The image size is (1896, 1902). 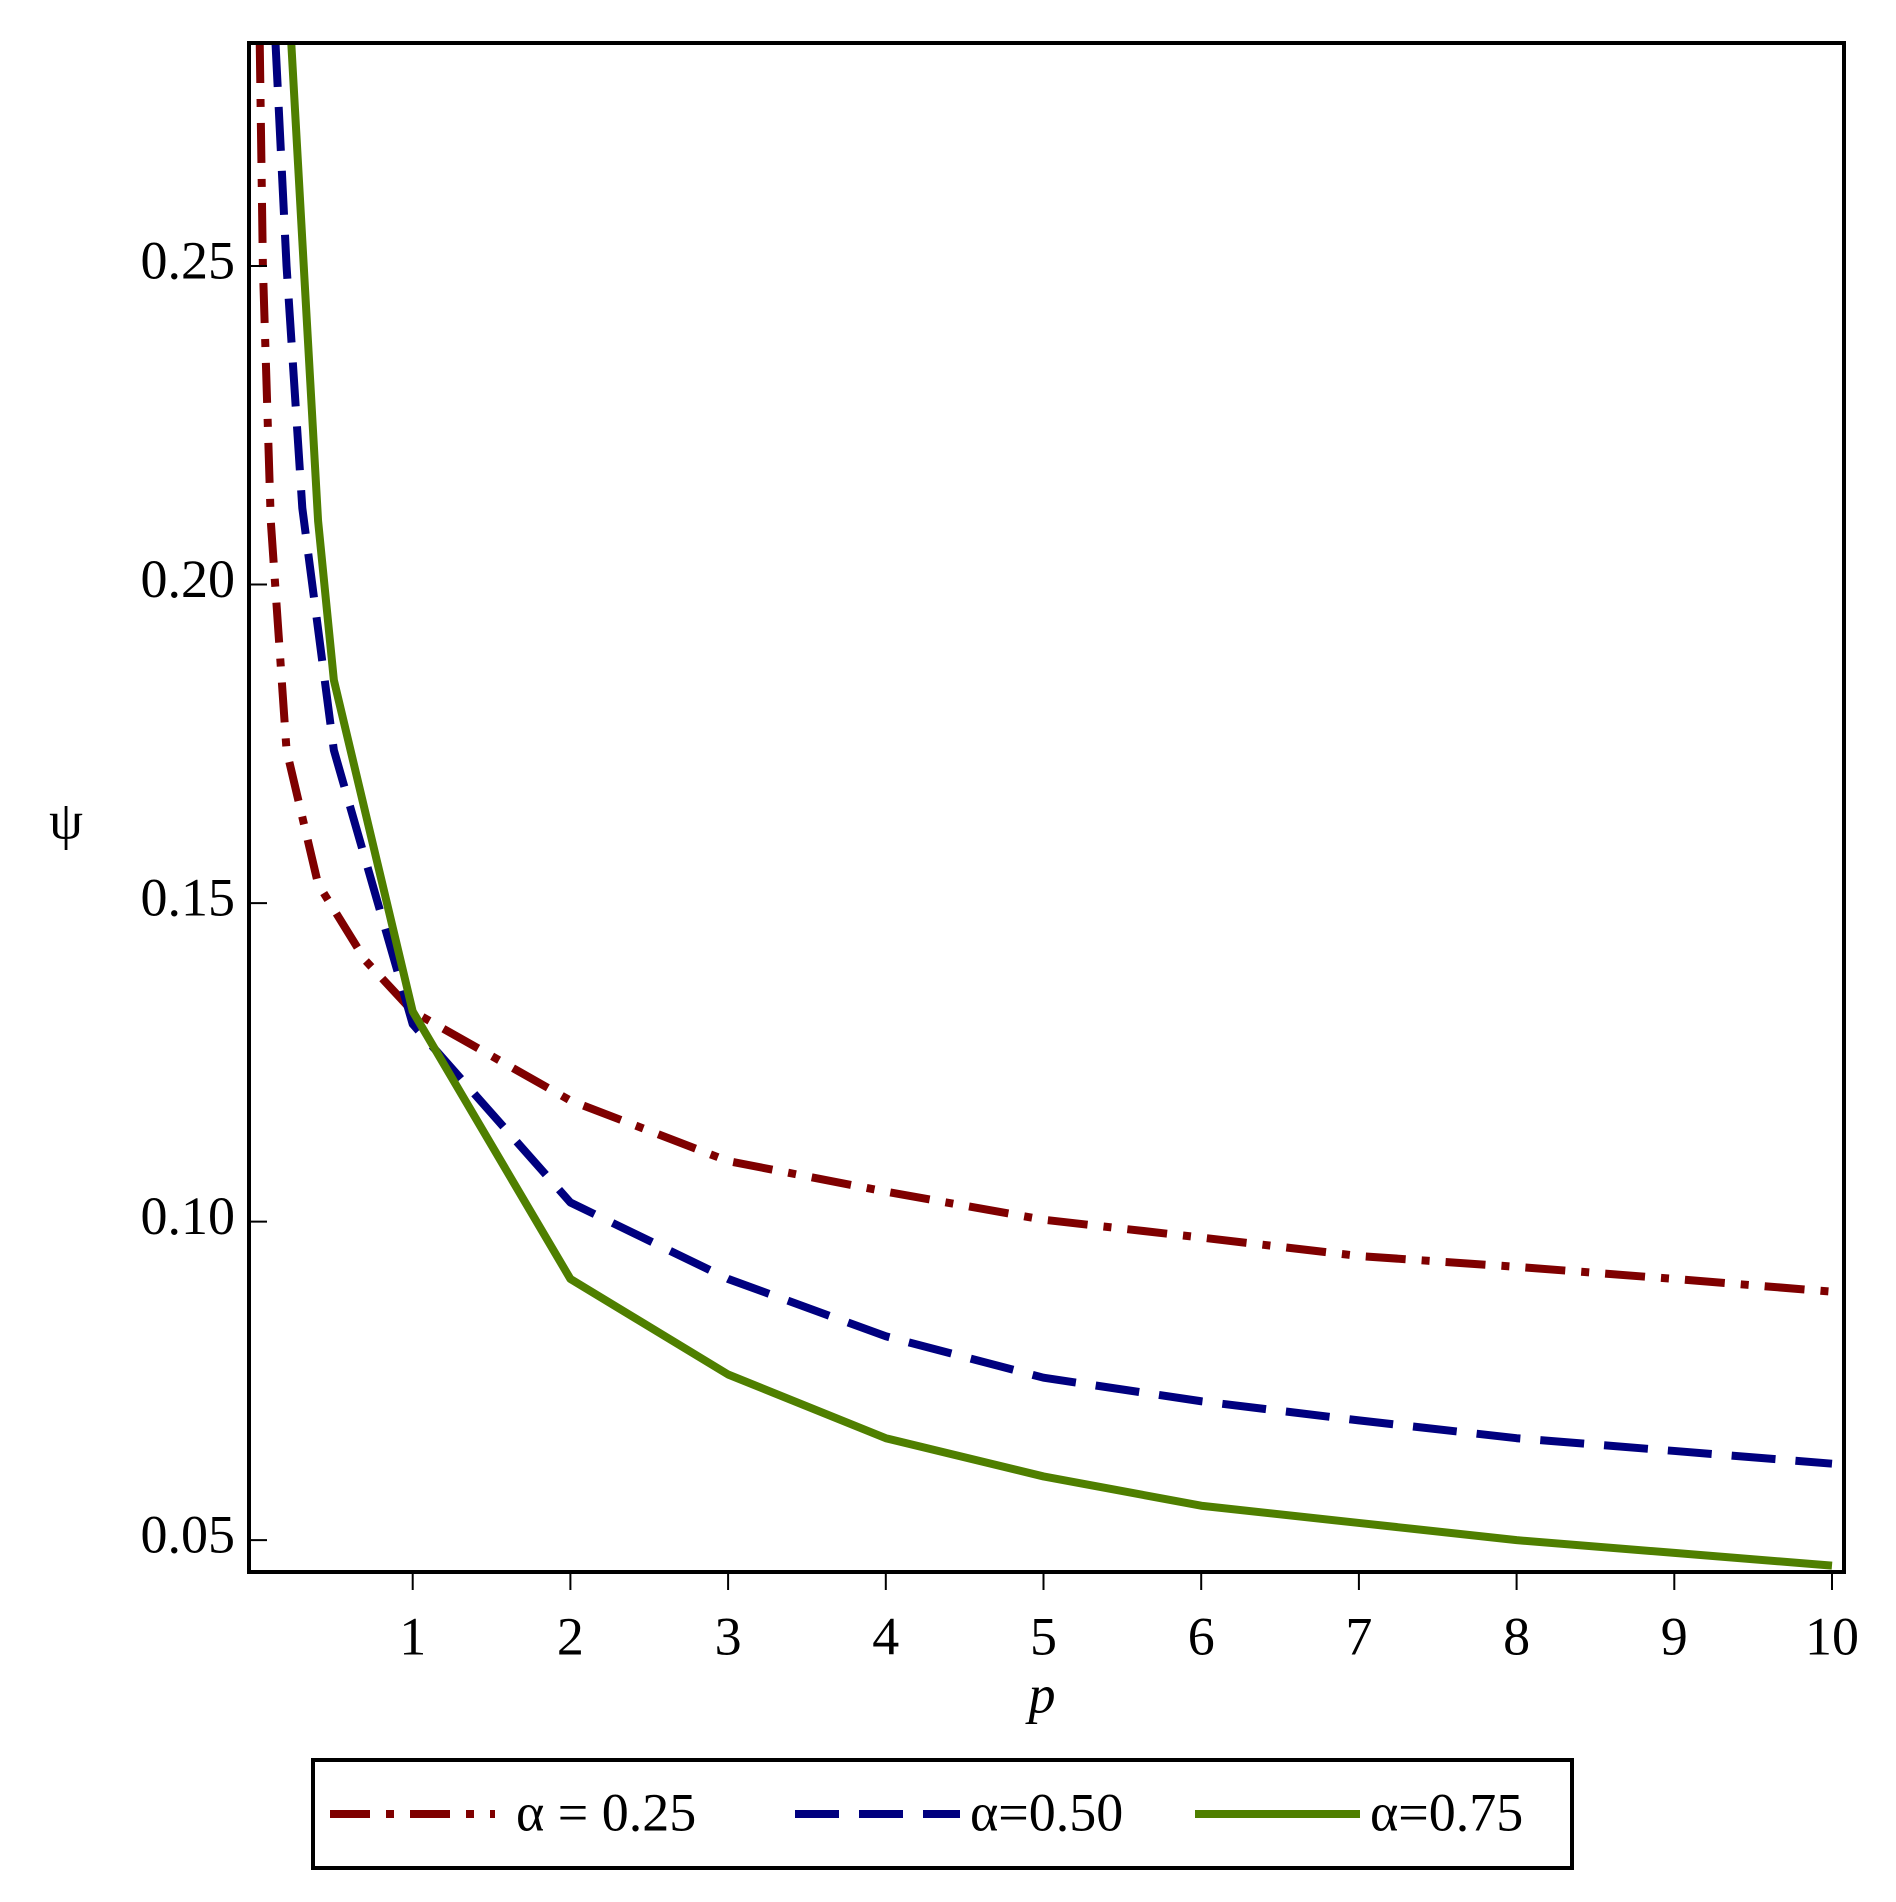 I want to click on legend-label: α=0.75, so click(x=1446, y=1812).